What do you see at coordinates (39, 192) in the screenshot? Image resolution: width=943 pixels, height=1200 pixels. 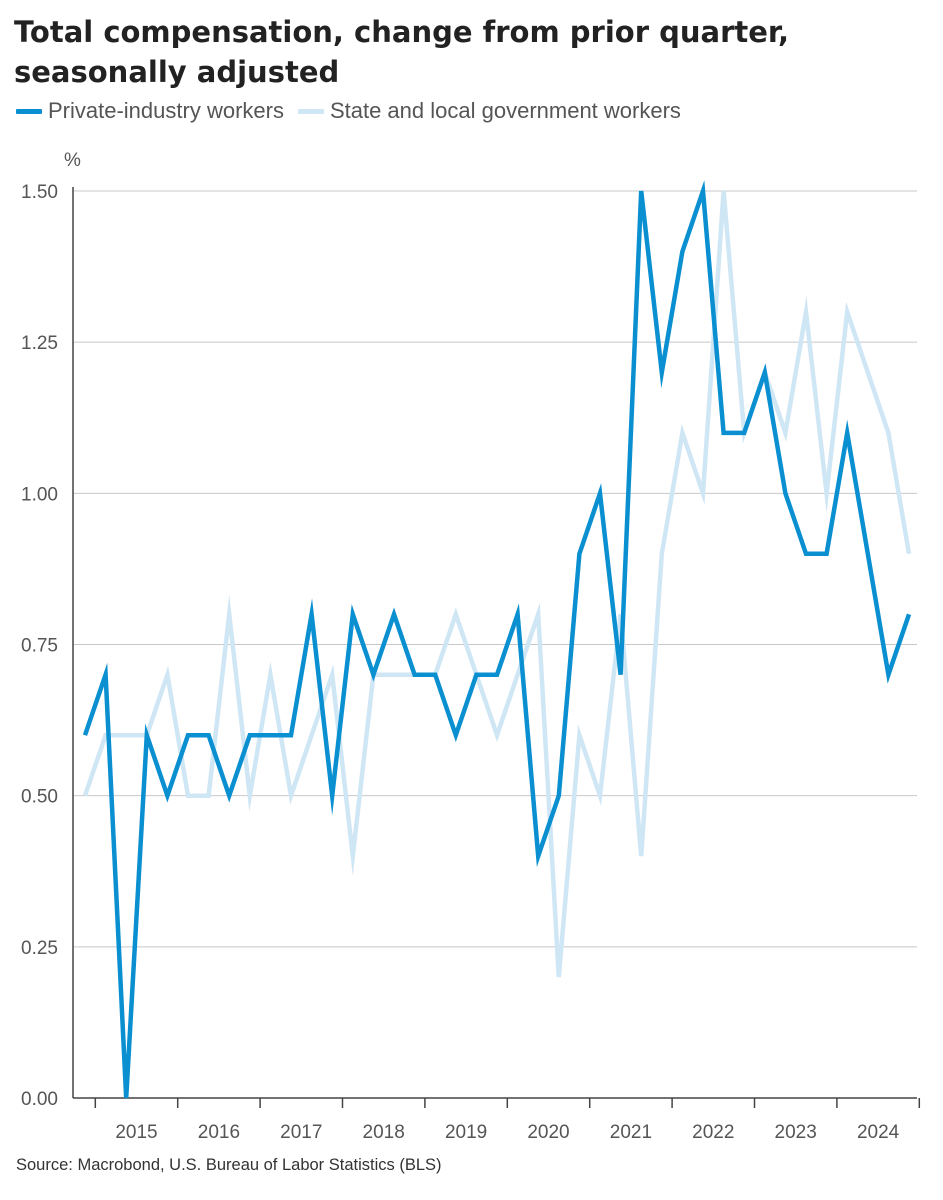 I see `y-tick-label: 1.50` at bounding box center [39, 192].